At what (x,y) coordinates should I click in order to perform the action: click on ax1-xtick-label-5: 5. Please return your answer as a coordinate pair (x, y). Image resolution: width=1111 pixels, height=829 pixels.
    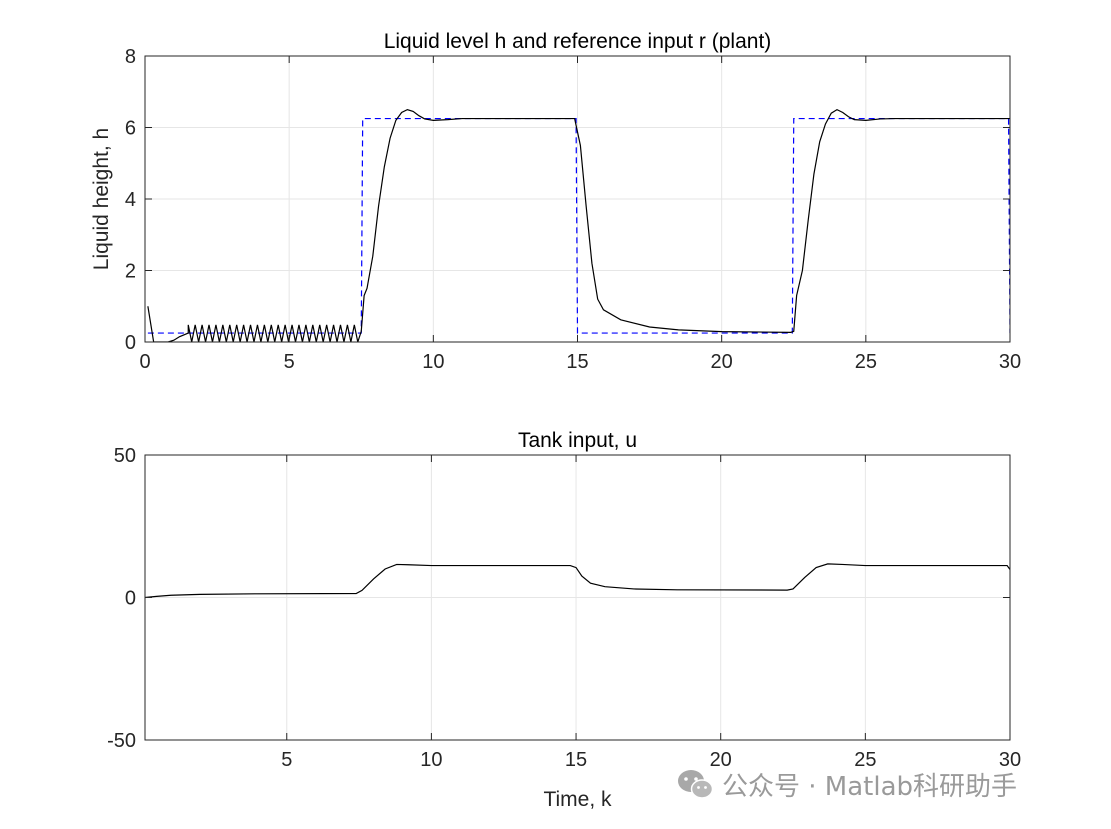
    Looking at the image, I should click on (289, 362).